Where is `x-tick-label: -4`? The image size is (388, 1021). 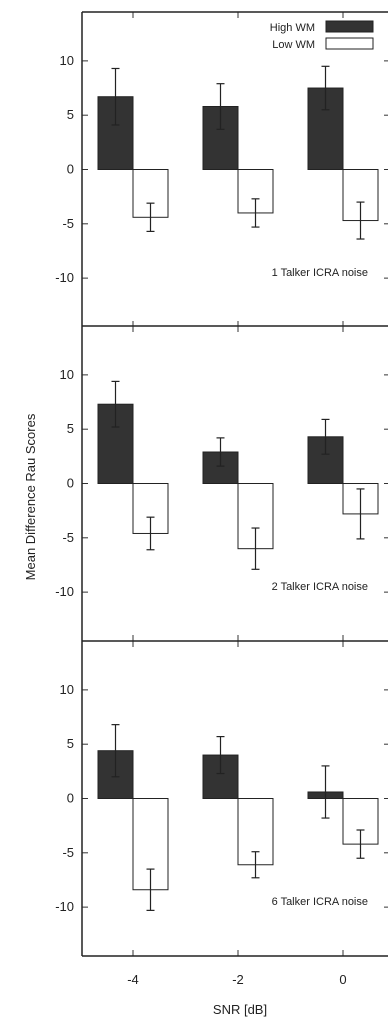
x-tick-label: -4 is located at coordinates (133, 979).